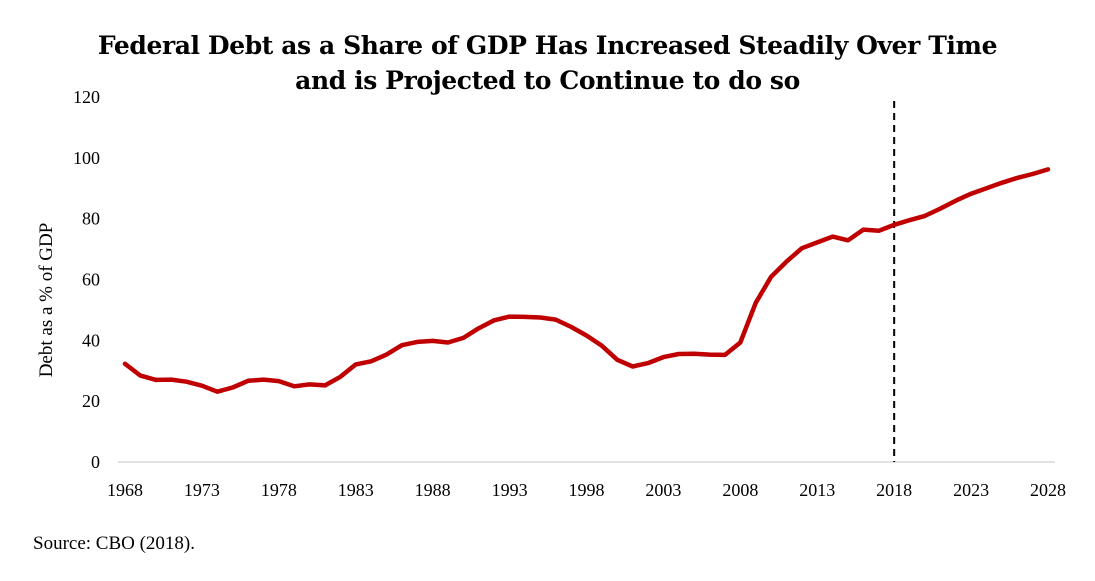 Image resolution: width=1095 pixels, height=581 pixels. I want to click on x-tick-label: 1978, so click(279, 490).